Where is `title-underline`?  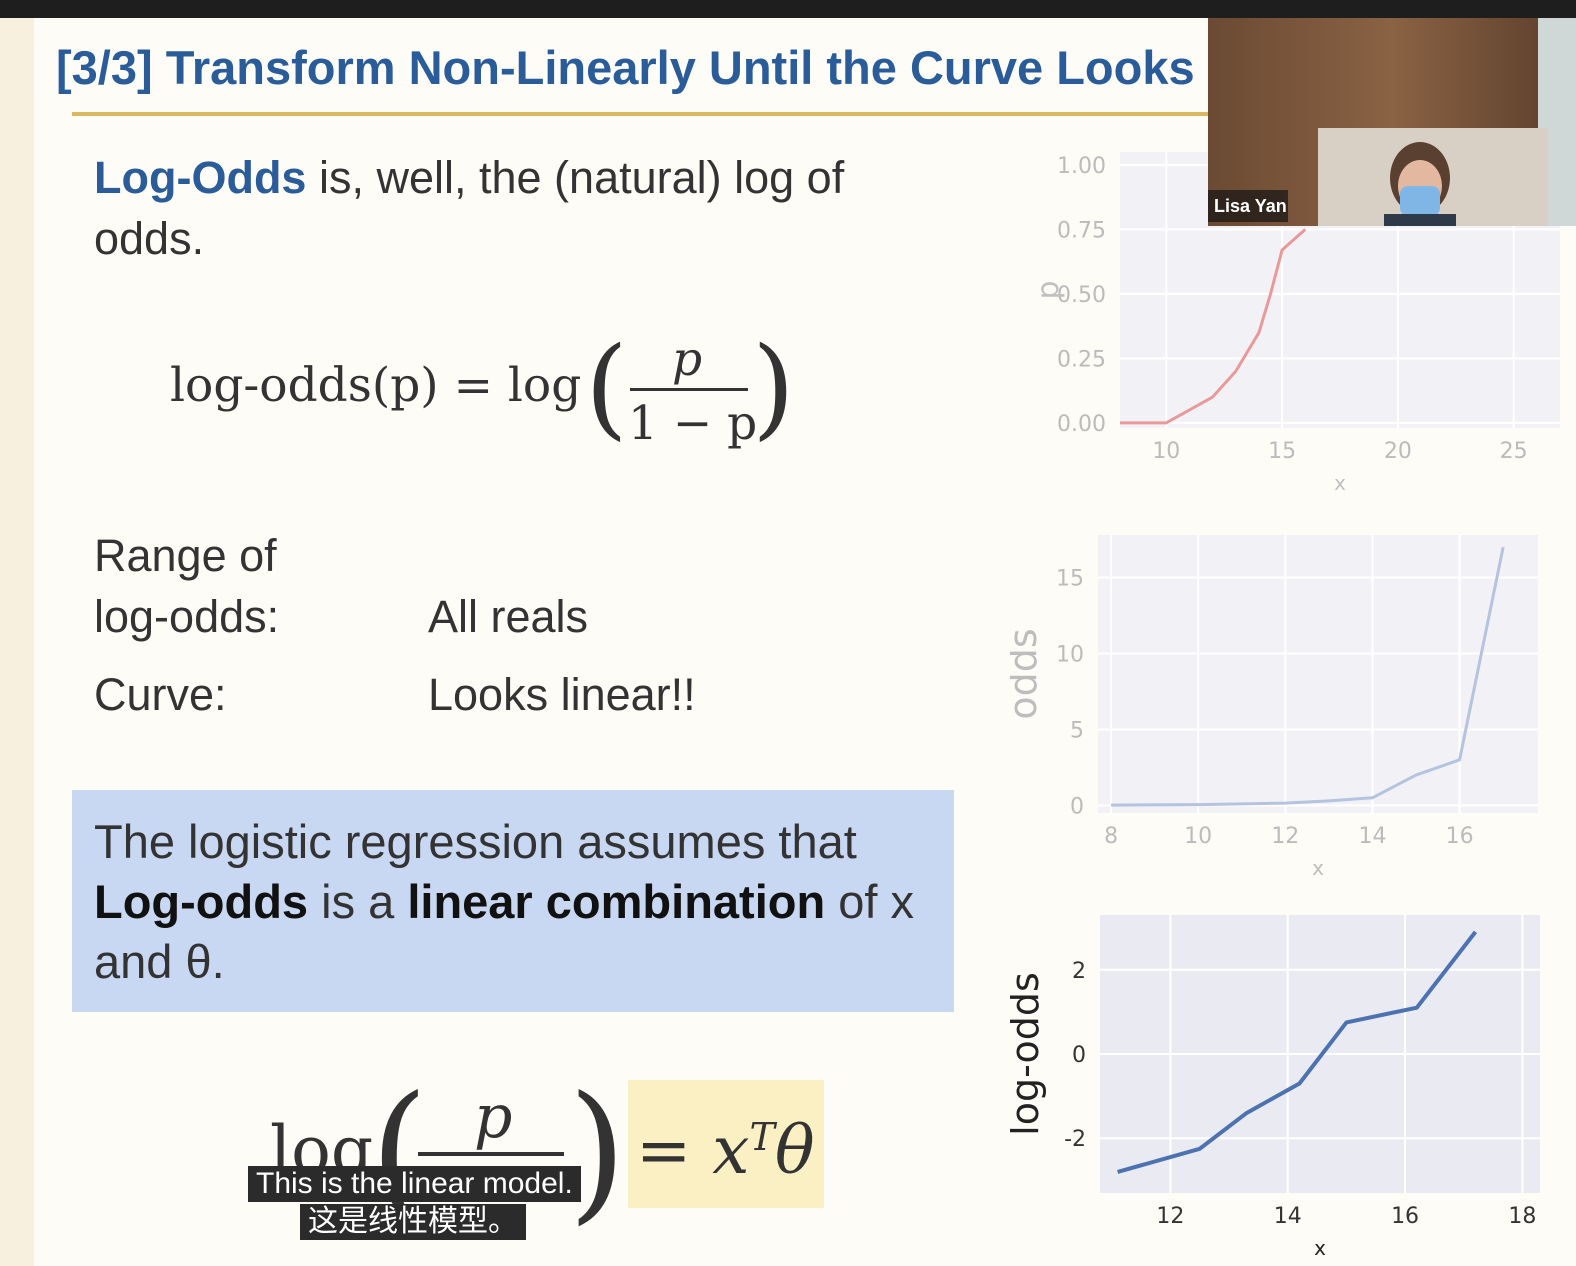 title-underline is located at coordinates (642, 114).